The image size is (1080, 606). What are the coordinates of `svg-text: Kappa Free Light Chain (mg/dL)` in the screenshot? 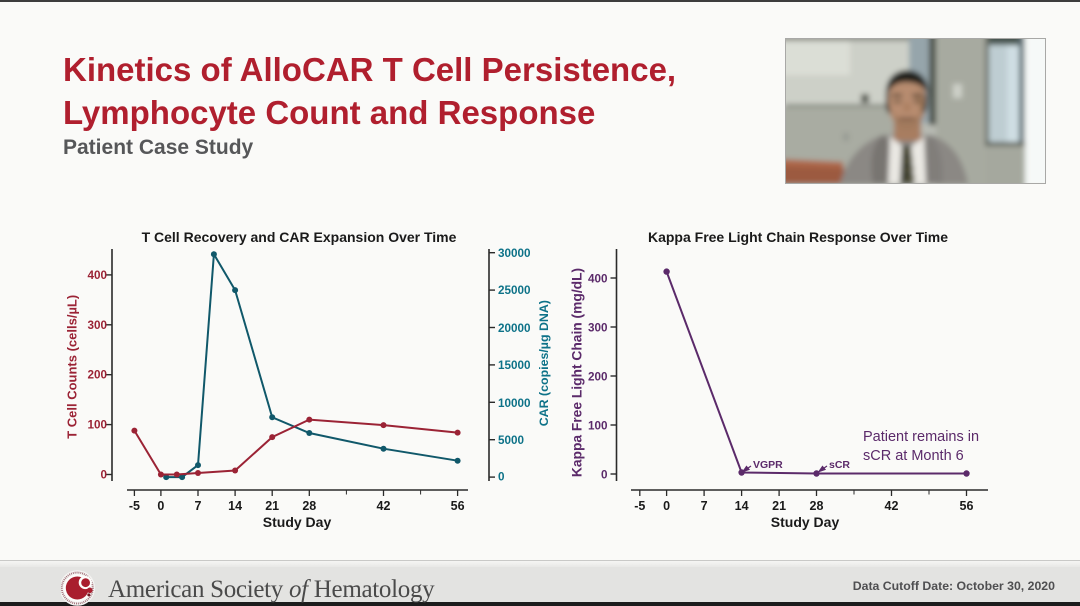 It's located at (577, 372).